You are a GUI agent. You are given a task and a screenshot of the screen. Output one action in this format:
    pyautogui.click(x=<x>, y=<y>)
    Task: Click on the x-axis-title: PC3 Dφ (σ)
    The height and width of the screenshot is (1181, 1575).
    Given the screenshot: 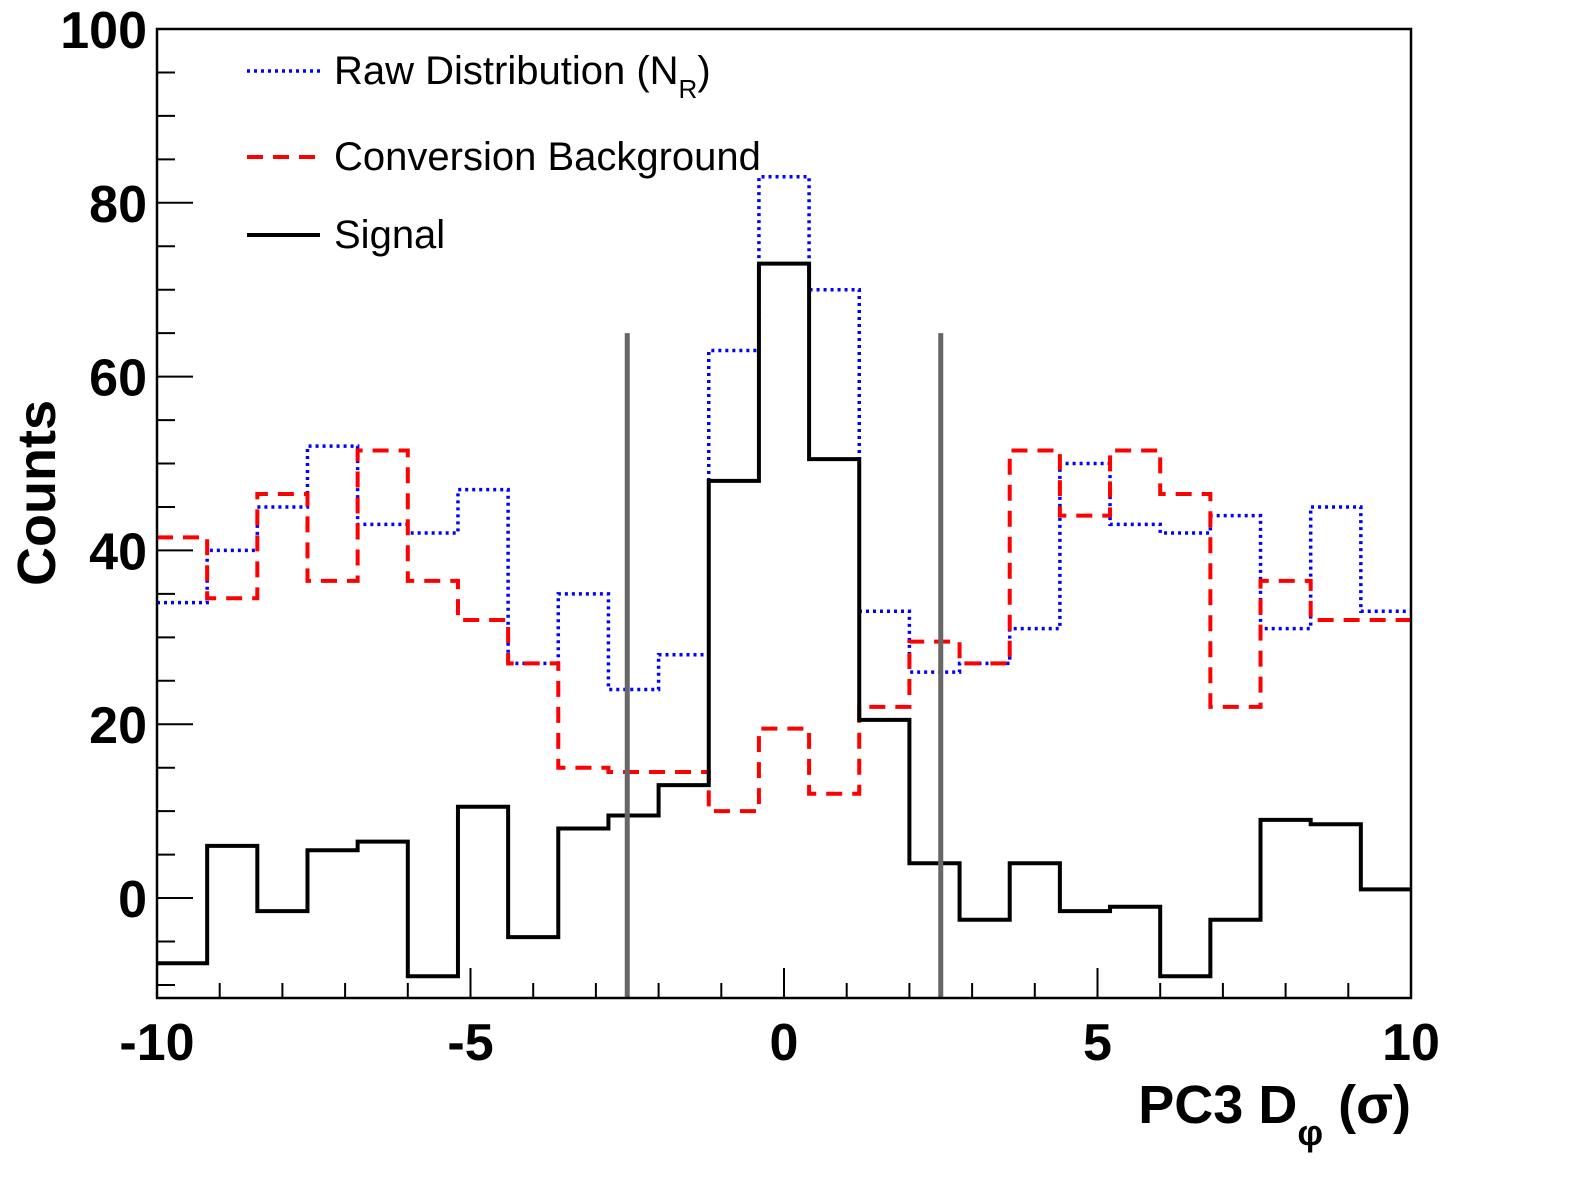 What is the action you would take?
    pyautogui.click(x=1274, y=1114)
    